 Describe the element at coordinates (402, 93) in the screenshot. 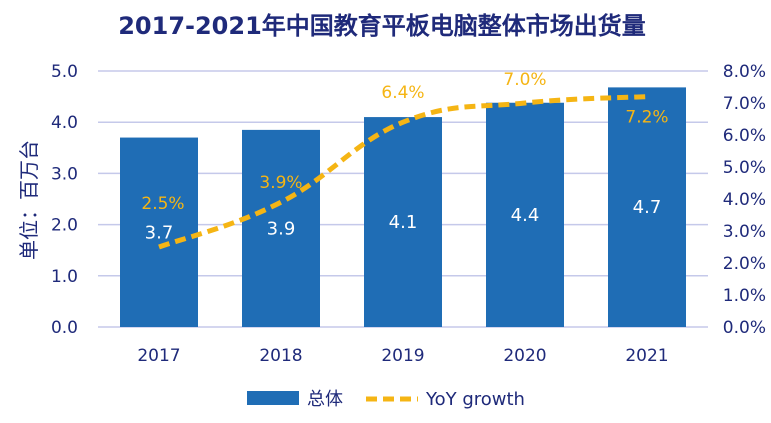

I see `yoy-value-label: 6.4%` at that location.